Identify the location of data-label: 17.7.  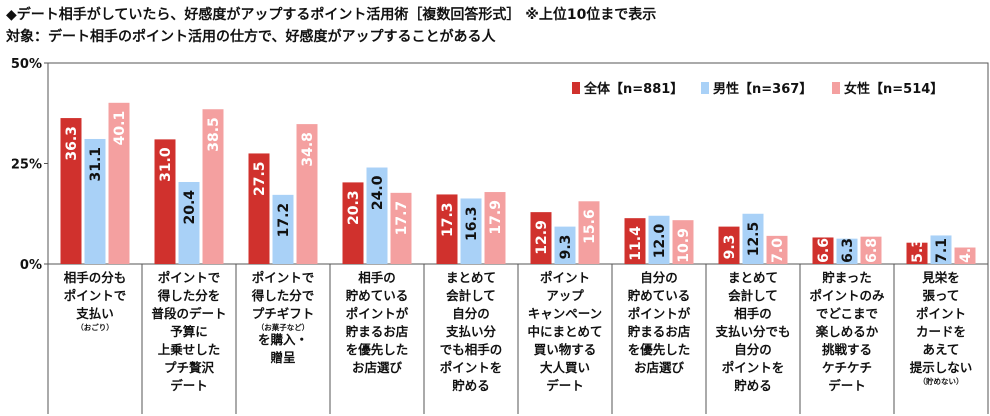
(402, 218).